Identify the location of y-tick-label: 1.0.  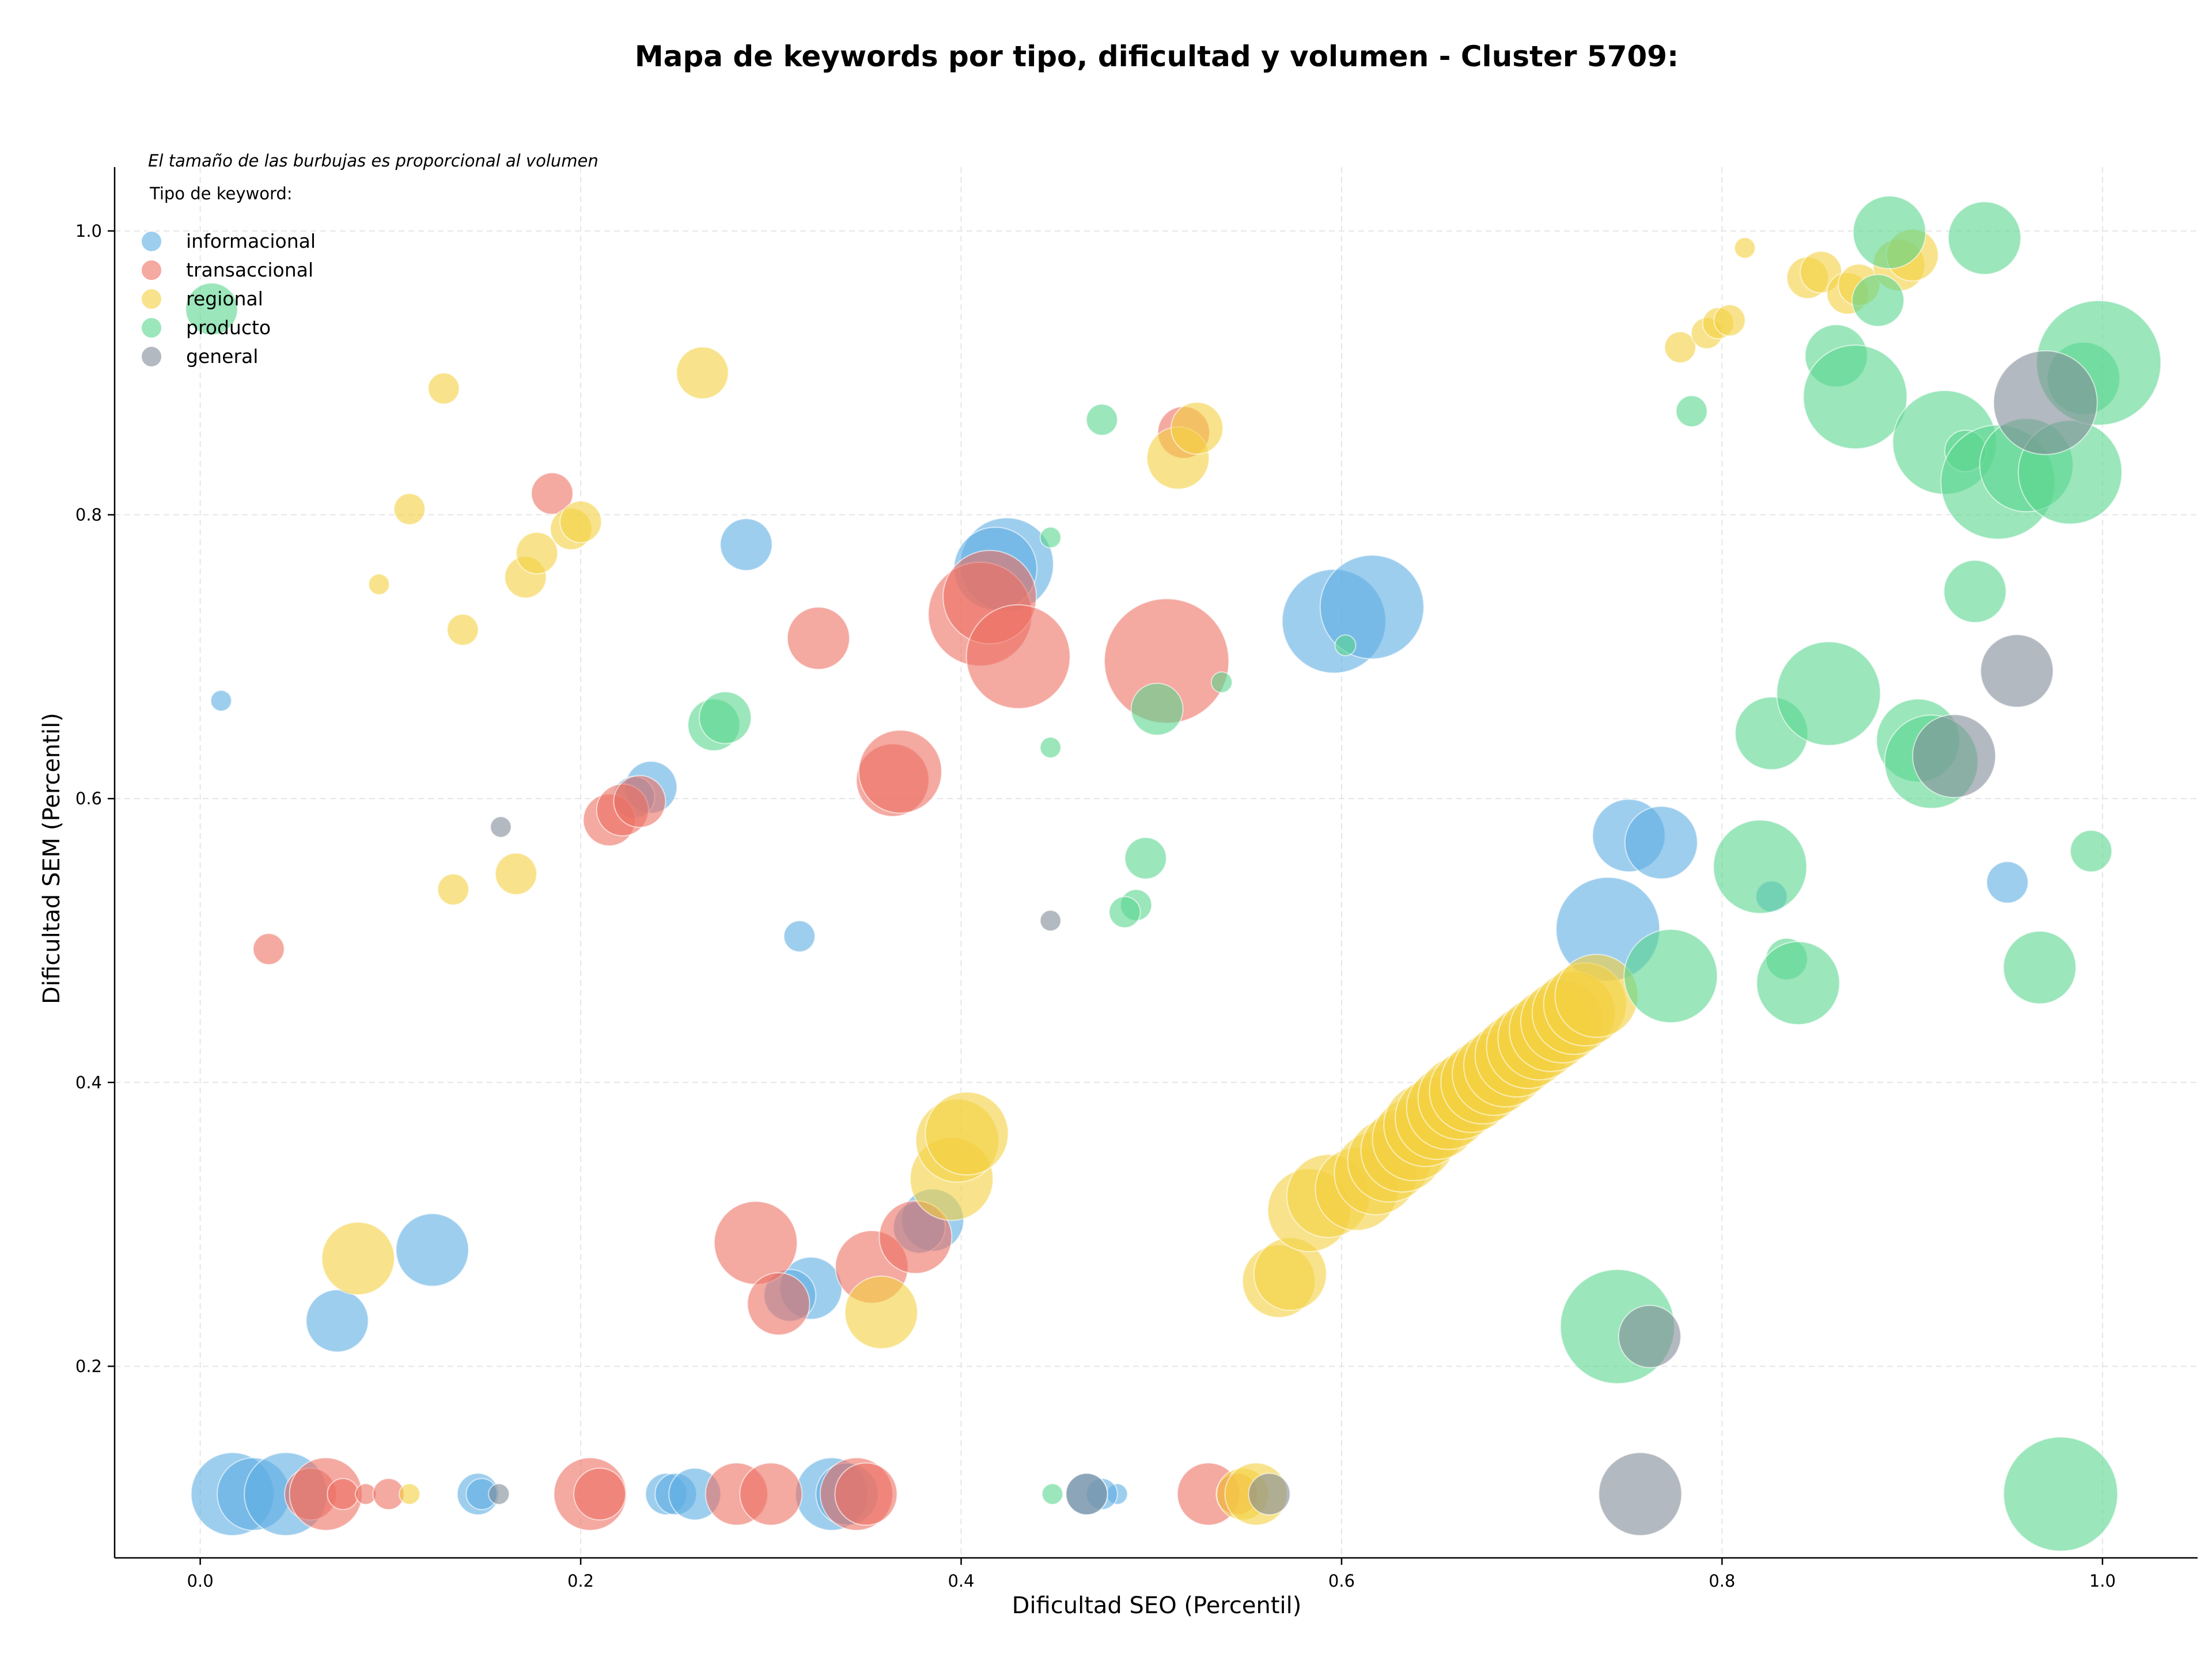
(88, 231).